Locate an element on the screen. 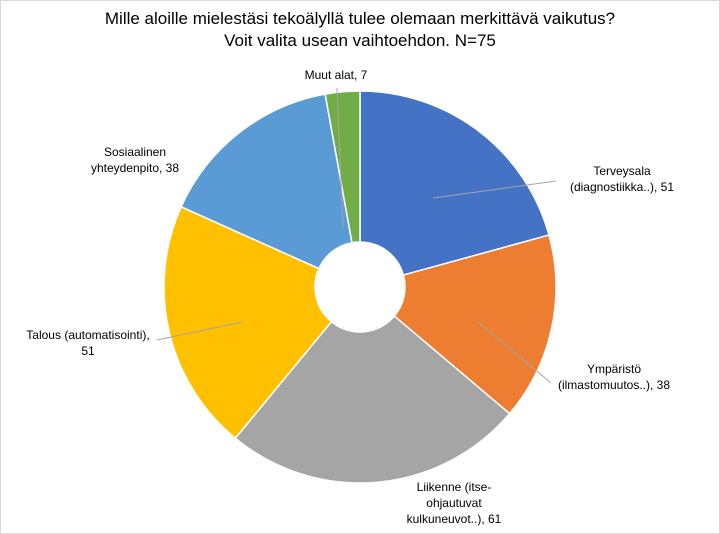 The height and width of the screenshot is (534, 720). data-label-line: Muut alat, 7 is located at coordinates (336, 75).